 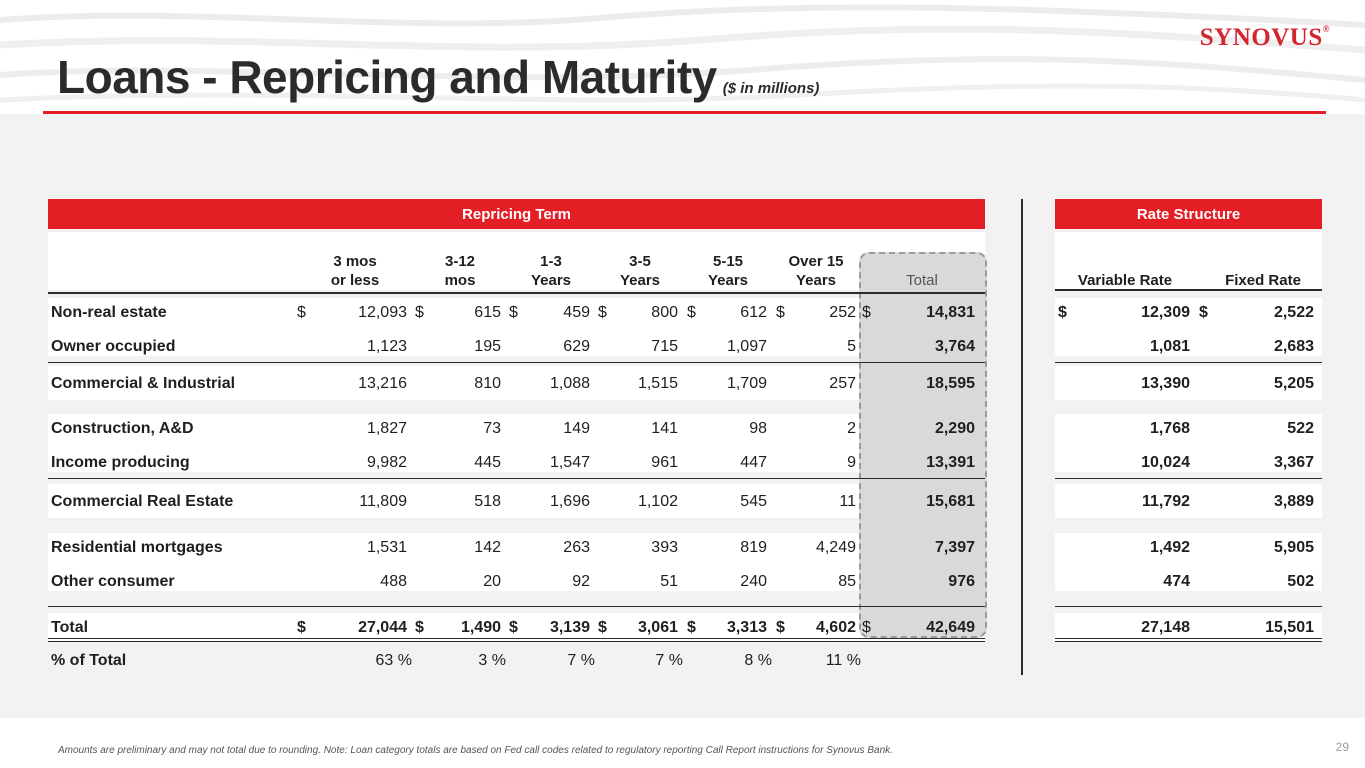 What do you see at coordinates (355, 280) in the screenshot?
I see `column-header-line2: or less` at bounding box center [355, 280].